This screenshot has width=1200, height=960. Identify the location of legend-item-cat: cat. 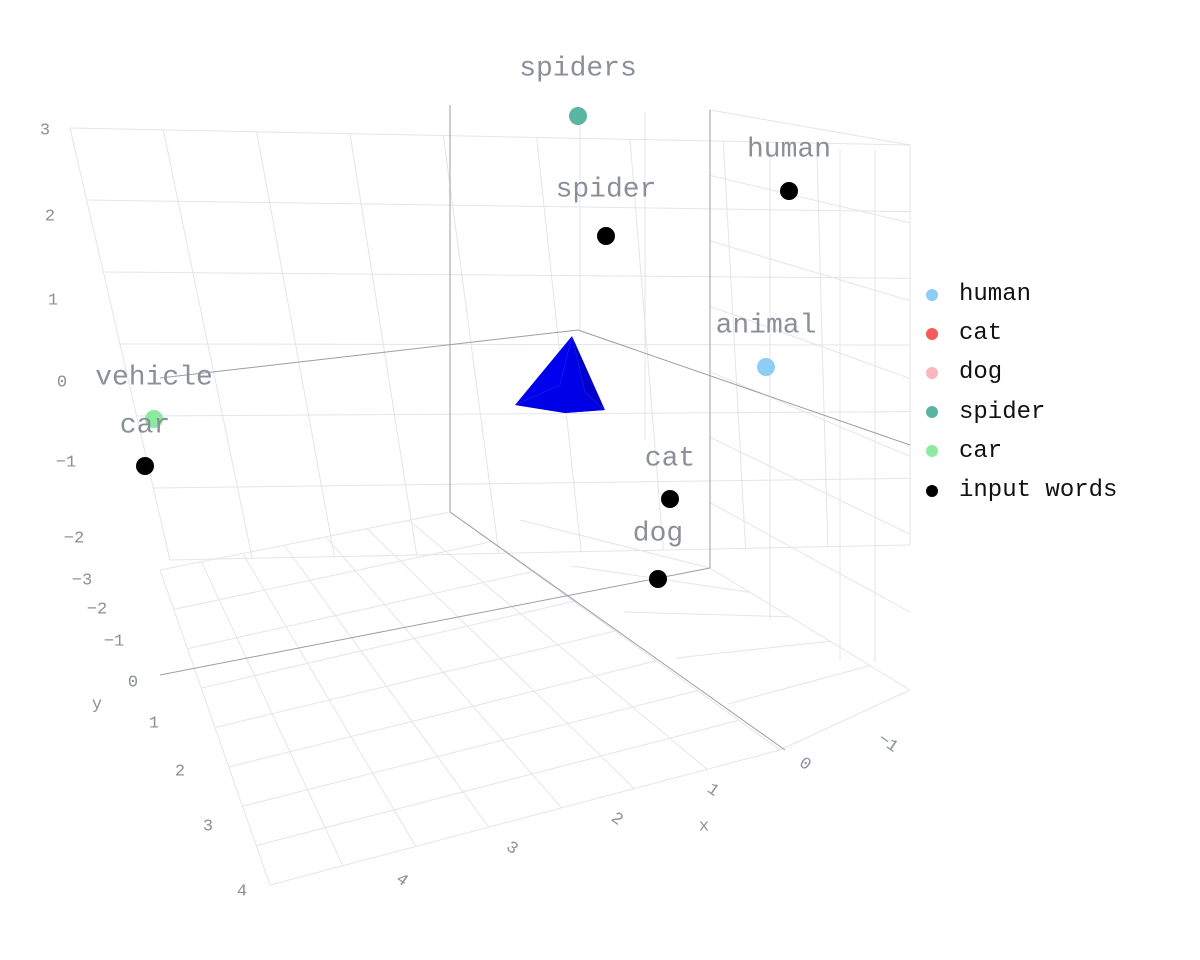
(1019, 333).